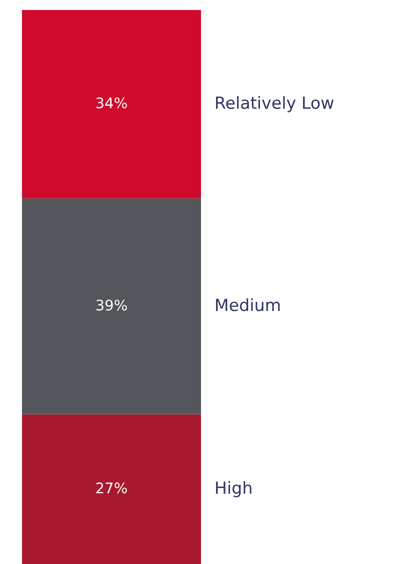  I want to click on data-label: 27%, so click(111, 488).